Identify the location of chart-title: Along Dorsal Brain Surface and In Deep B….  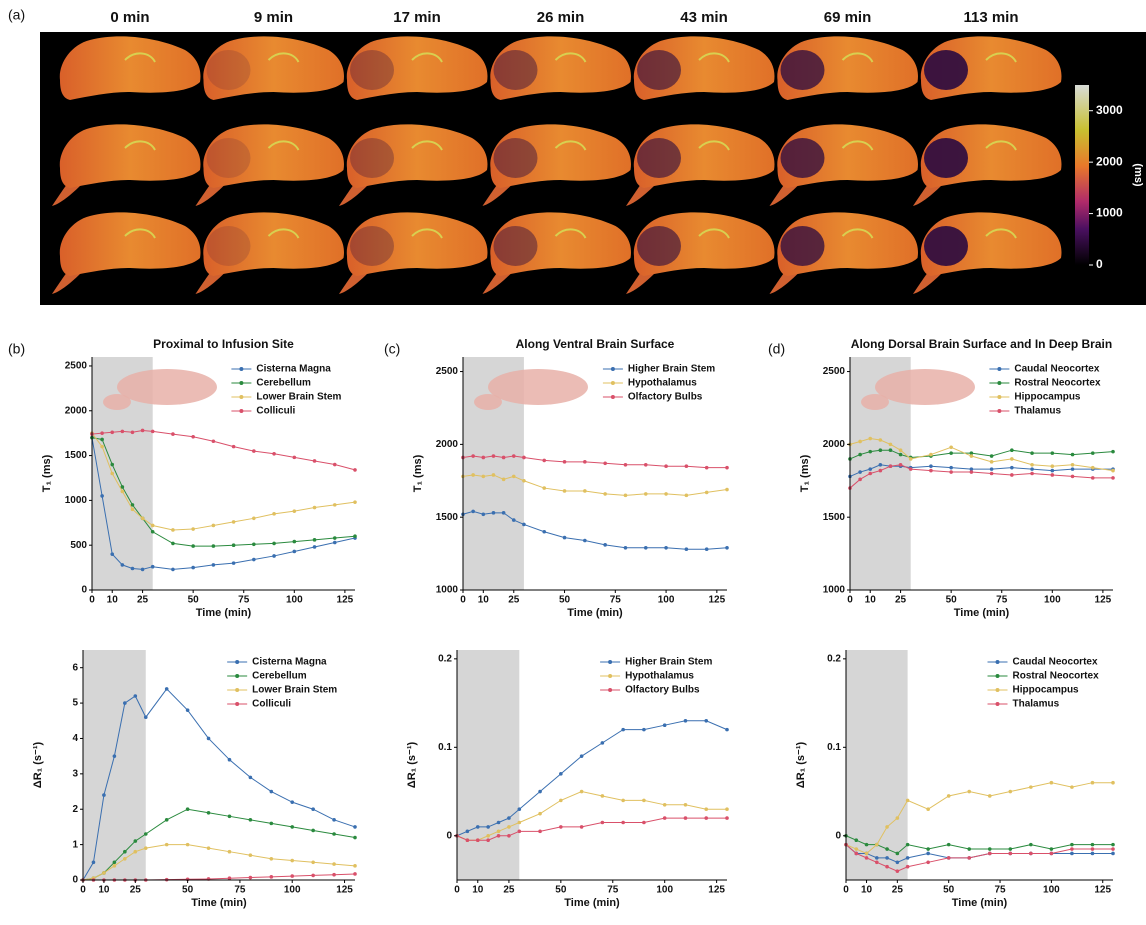
(981, 344).